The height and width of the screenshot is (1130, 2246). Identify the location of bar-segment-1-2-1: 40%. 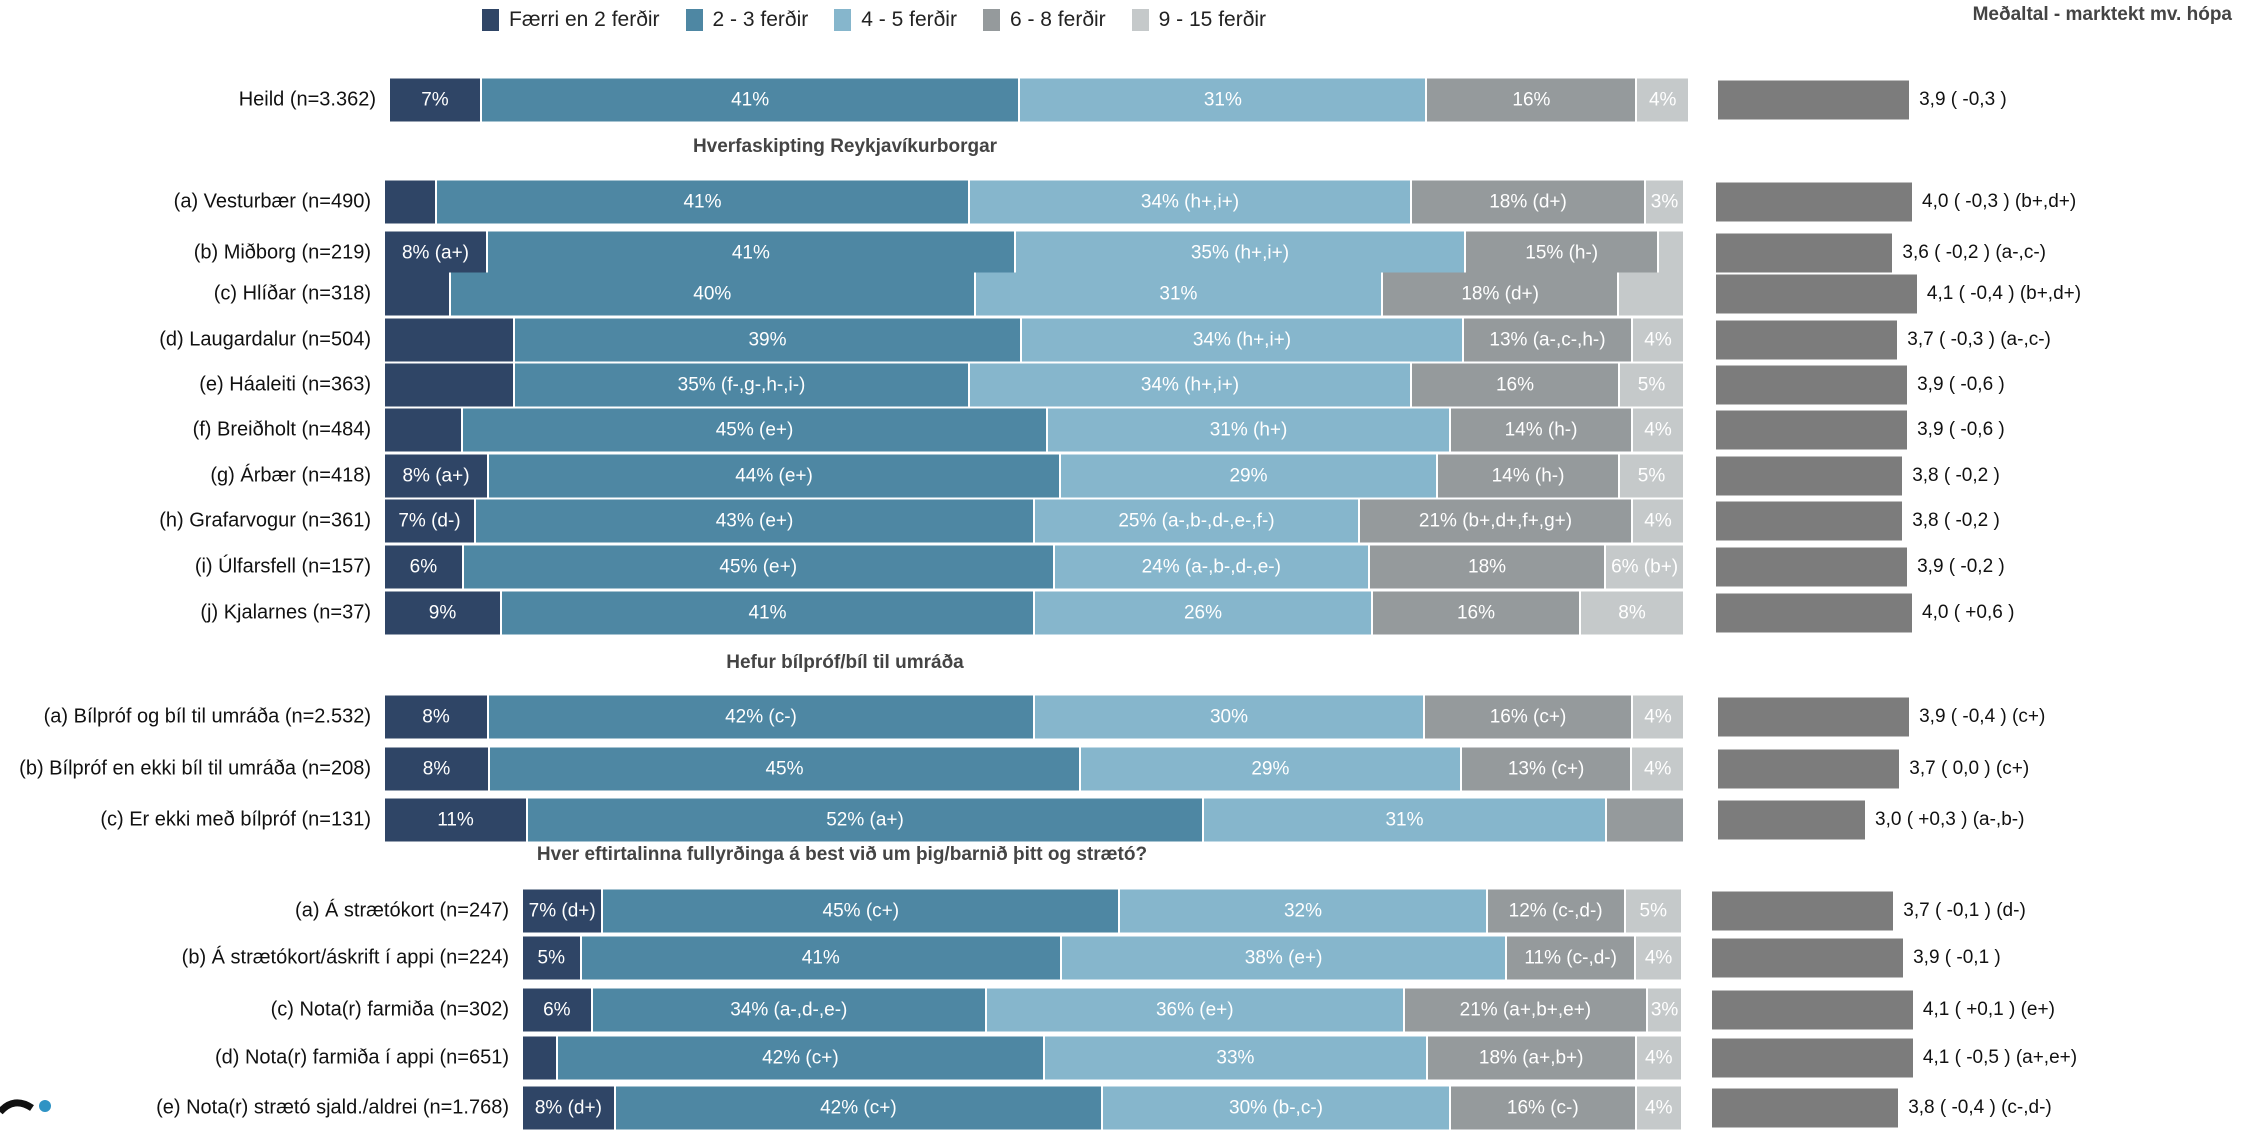
(713, 294).